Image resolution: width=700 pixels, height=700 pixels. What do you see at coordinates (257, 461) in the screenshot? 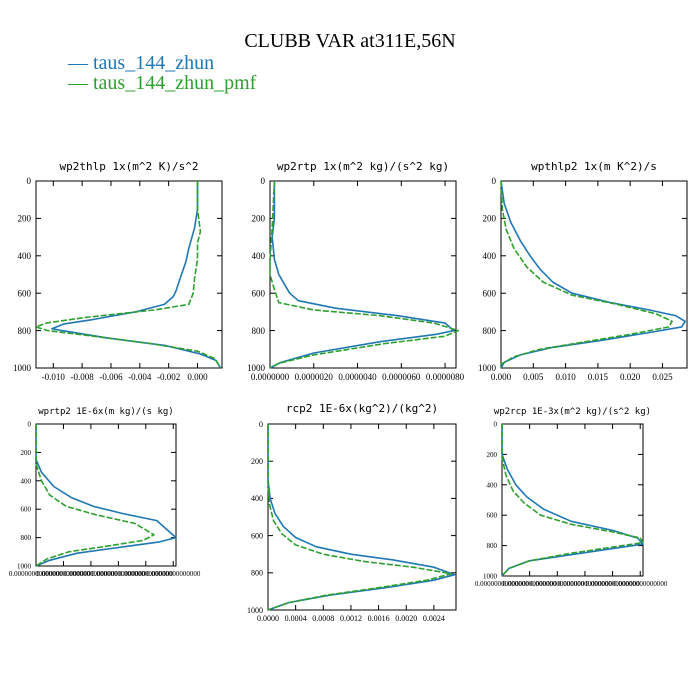
I see `panel-5-ytick-label-1: 200` at bounding box center [257, 461].